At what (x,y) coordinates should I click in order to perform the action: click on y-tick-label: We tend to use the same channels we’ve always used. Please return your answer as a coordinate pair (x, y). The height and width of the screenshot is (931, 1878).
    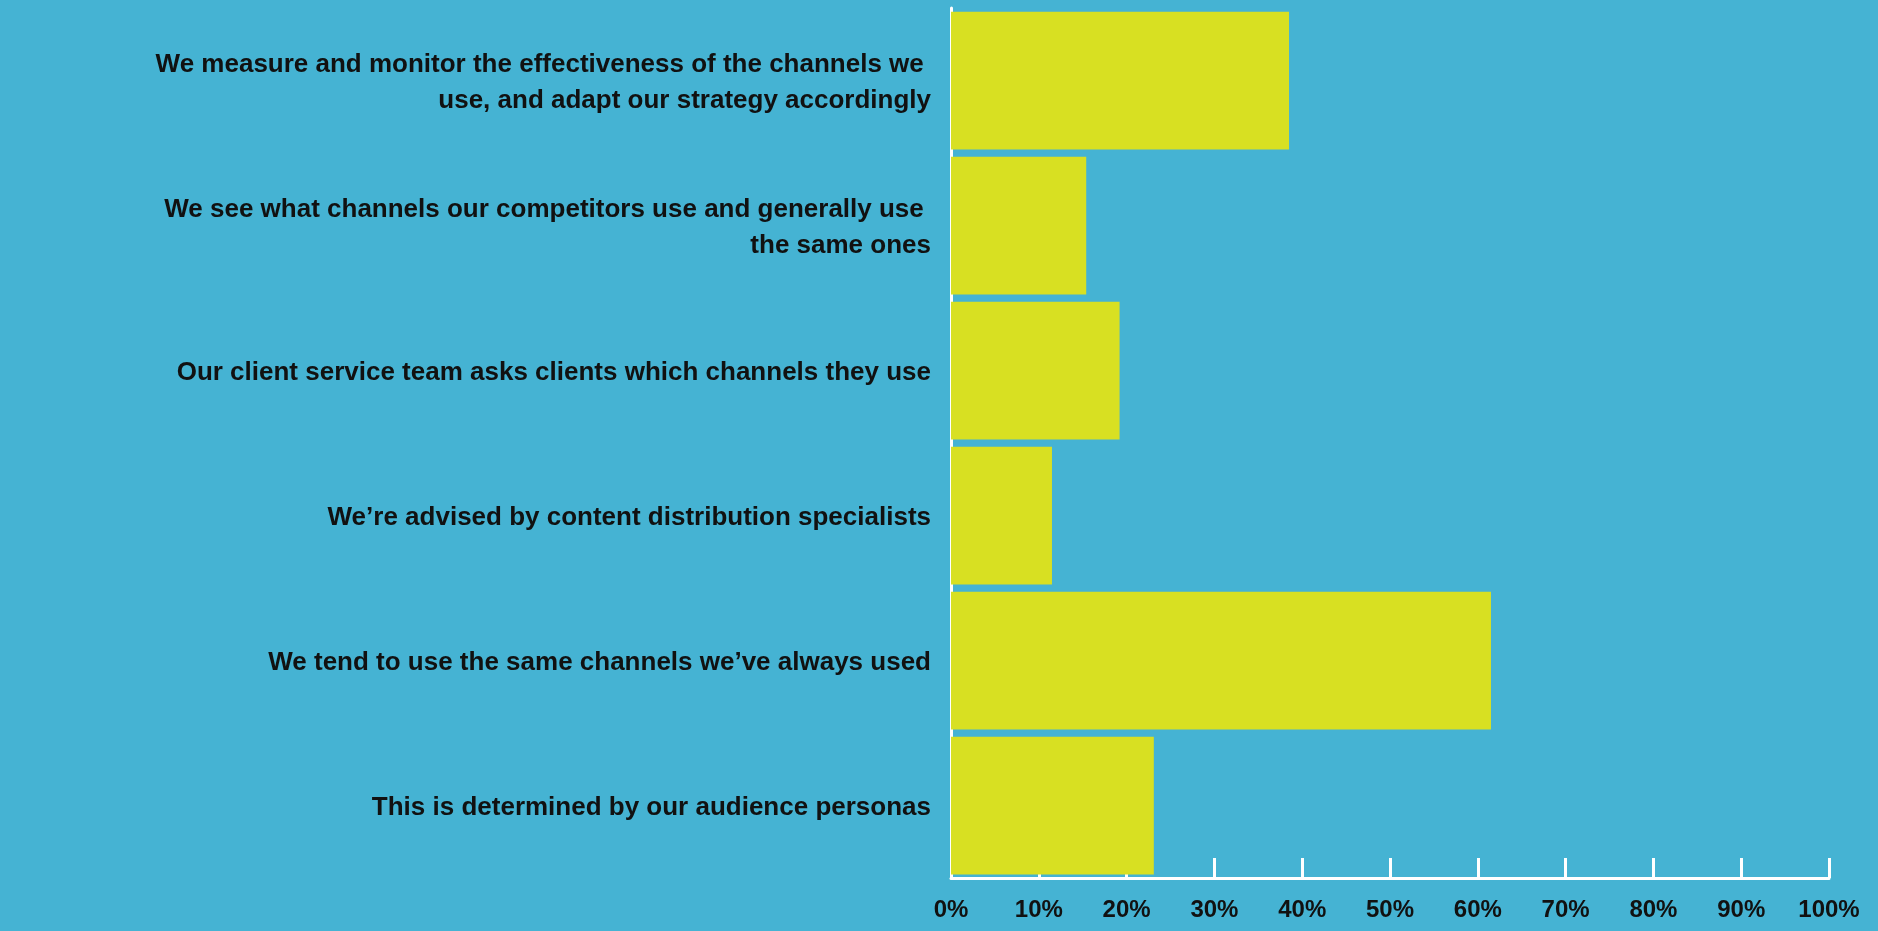
    Looking at the image, I should click on (599, 660).